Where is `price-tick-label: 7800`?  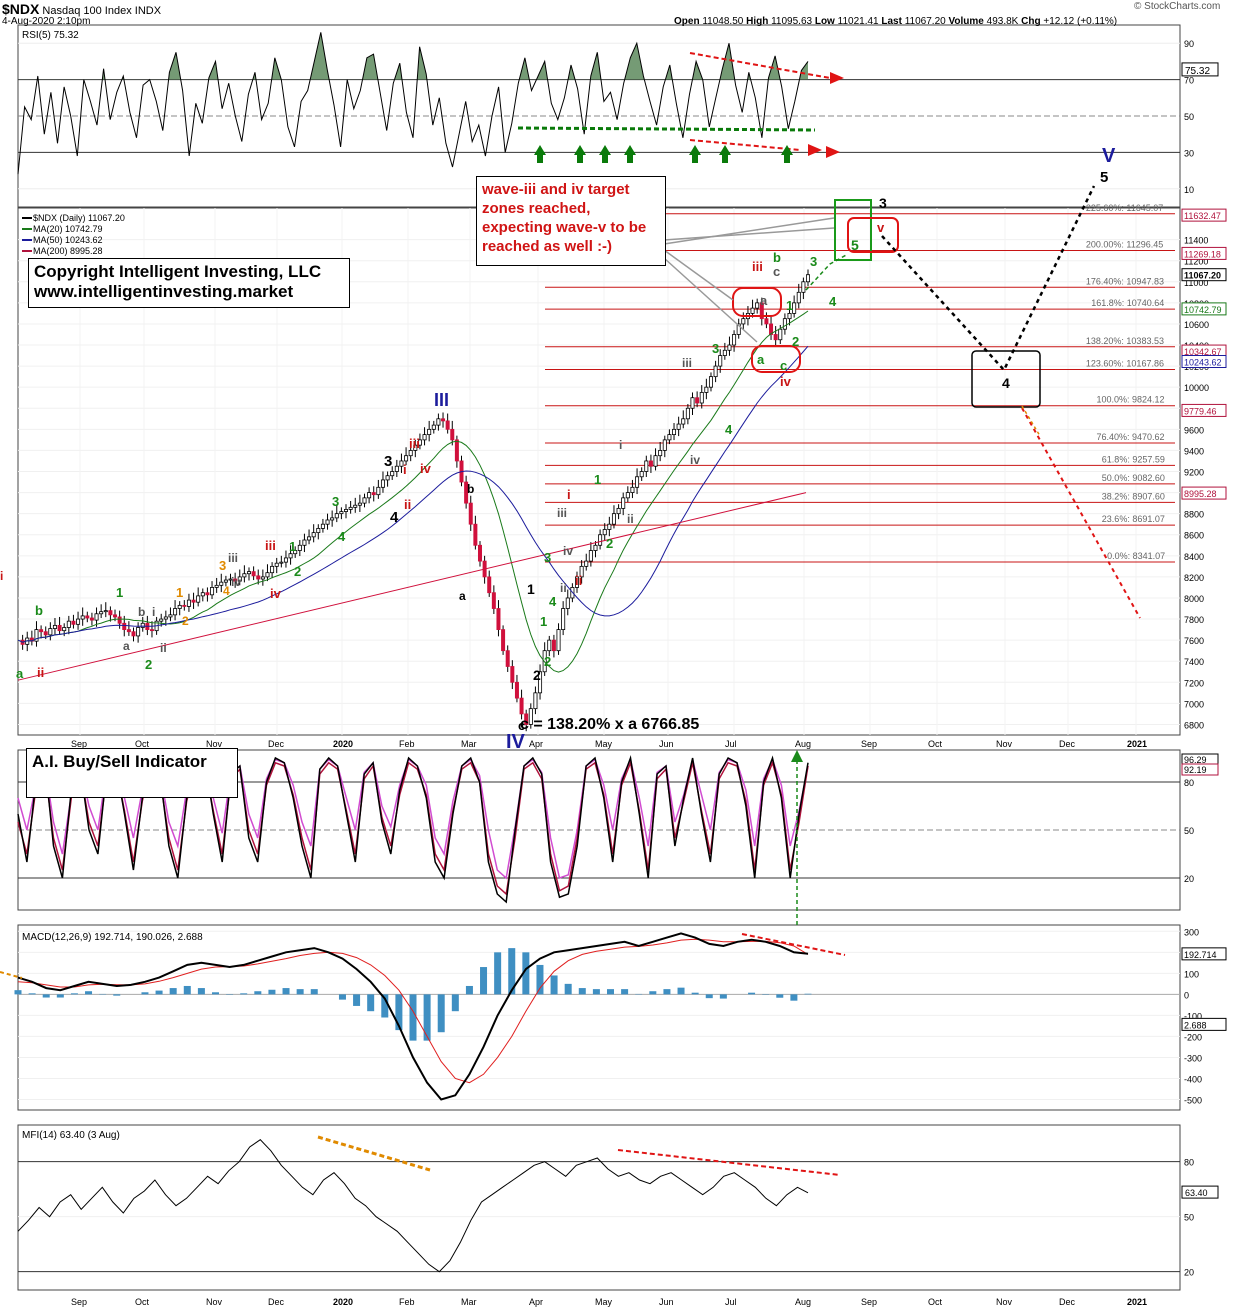
price-tick-label: 7800 is located at coordinates (1194, 620).